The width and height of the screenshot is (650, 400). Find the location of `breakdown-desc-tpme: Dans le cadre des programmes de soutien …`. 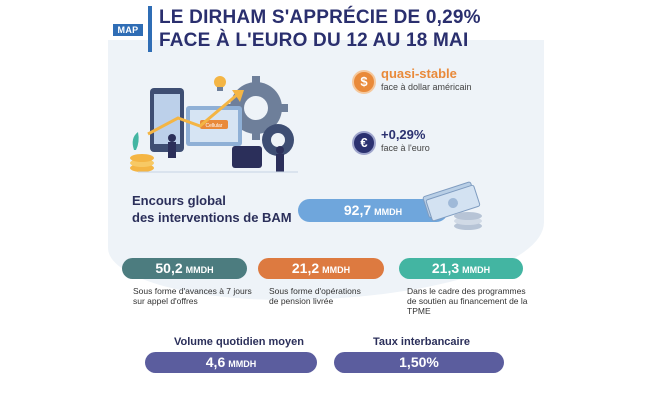

breakdown-desc-tpme: Dans le cadre des programmes de soutien … is located at coordinates (477, 301).